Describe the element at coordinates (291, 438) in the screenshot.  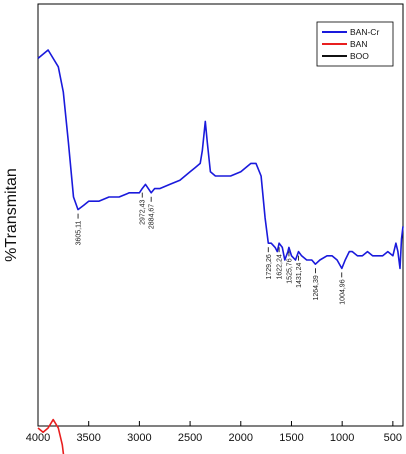
I see `x-tick-label: 1500` at that location.